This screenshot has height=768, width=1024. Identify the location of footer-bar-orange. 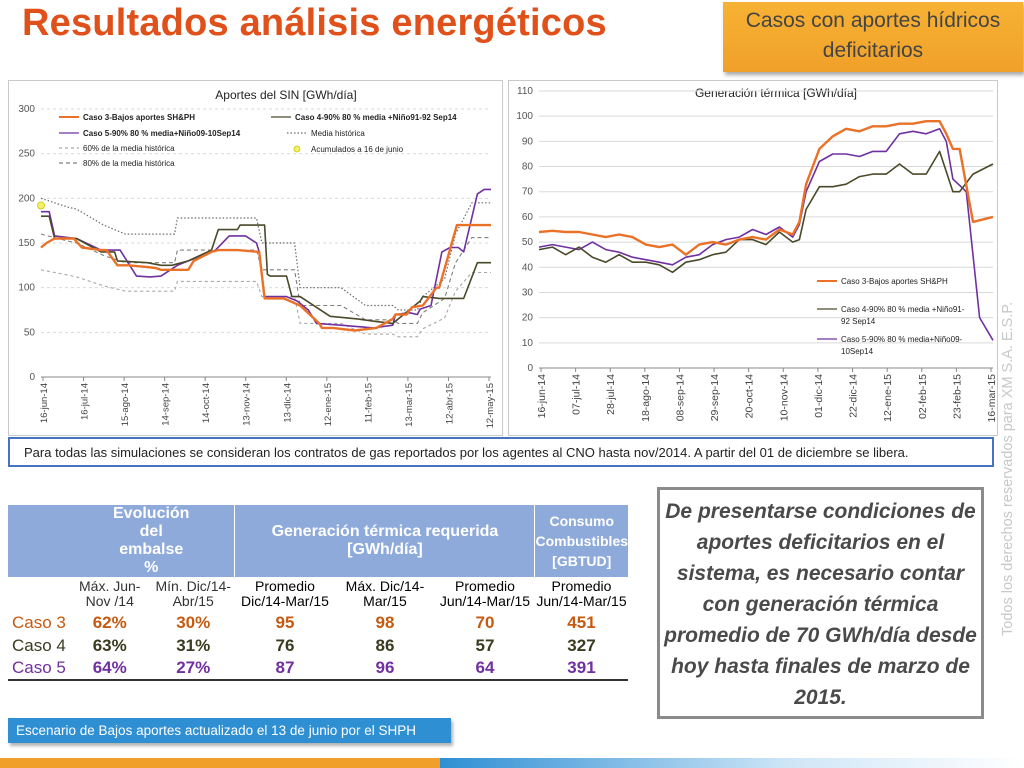
(220, 763).